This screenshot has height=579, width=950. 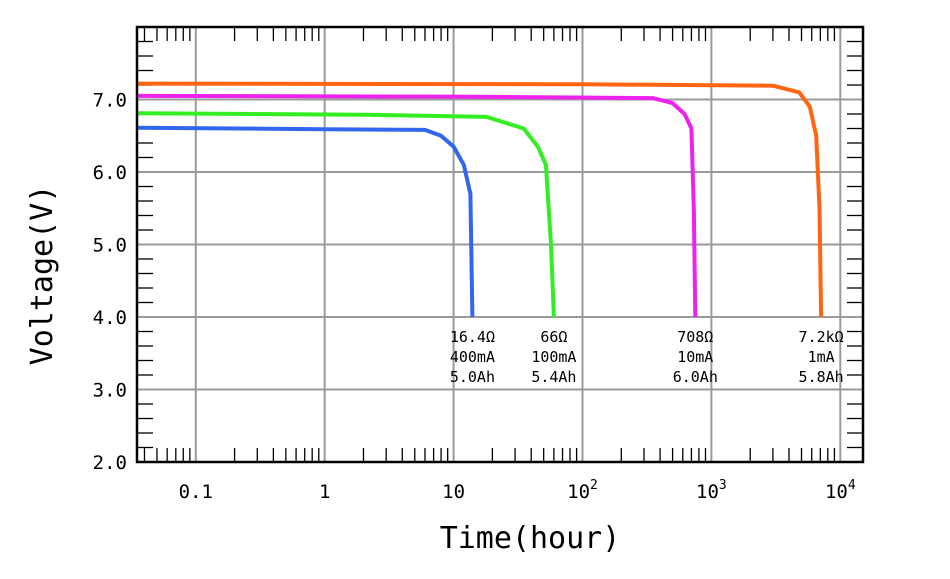 I want to click on series-annotation-0: 16.4Ω, so click(x=472, y=337).